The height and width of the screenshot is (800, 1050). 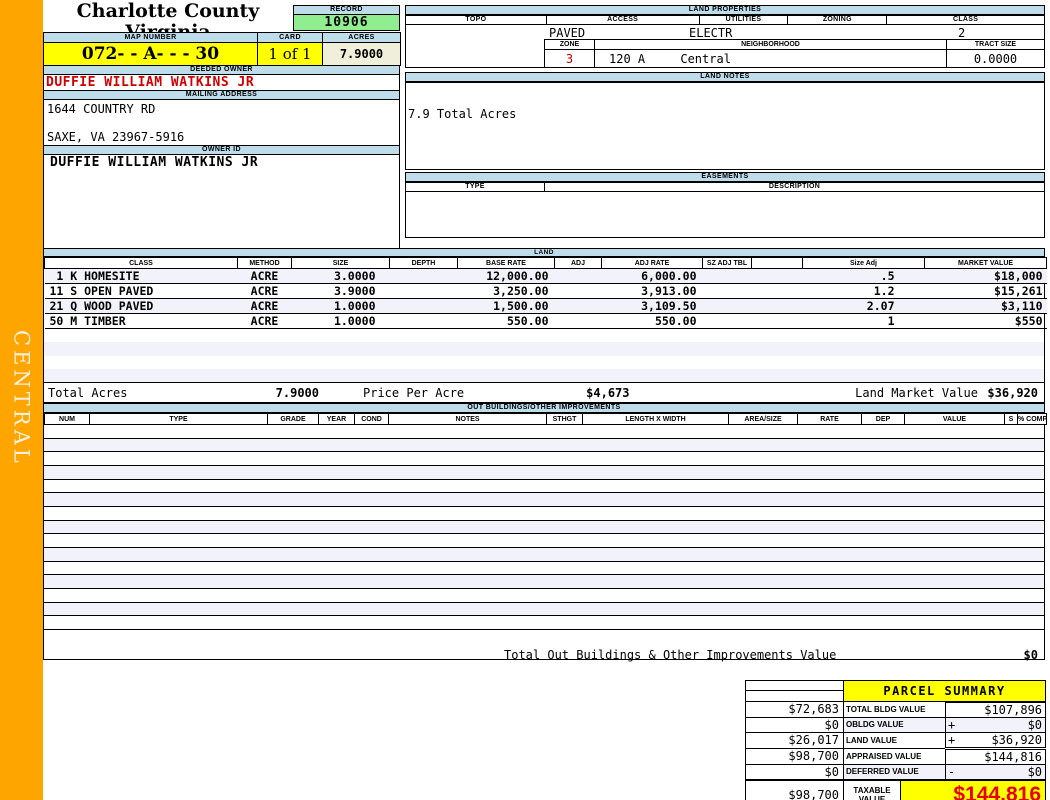 I want to click on amount: $107,896, so click(x=1013, y=709).